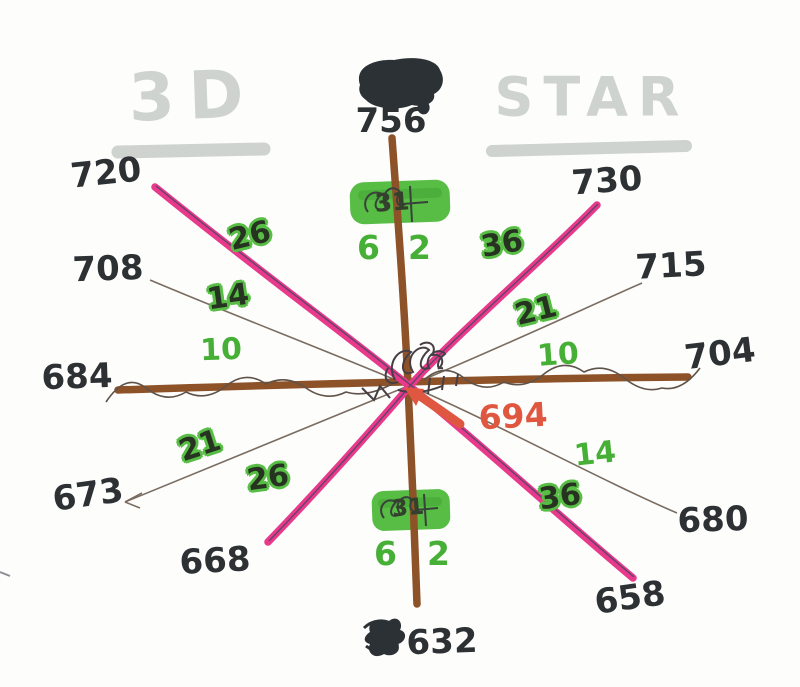 The height and width of the screenshot is (687, 800). What do you see at coordinates (427, 553) in the screenshot?
I see `diff-label-bottom: 62` at bounding box center [427, 553].